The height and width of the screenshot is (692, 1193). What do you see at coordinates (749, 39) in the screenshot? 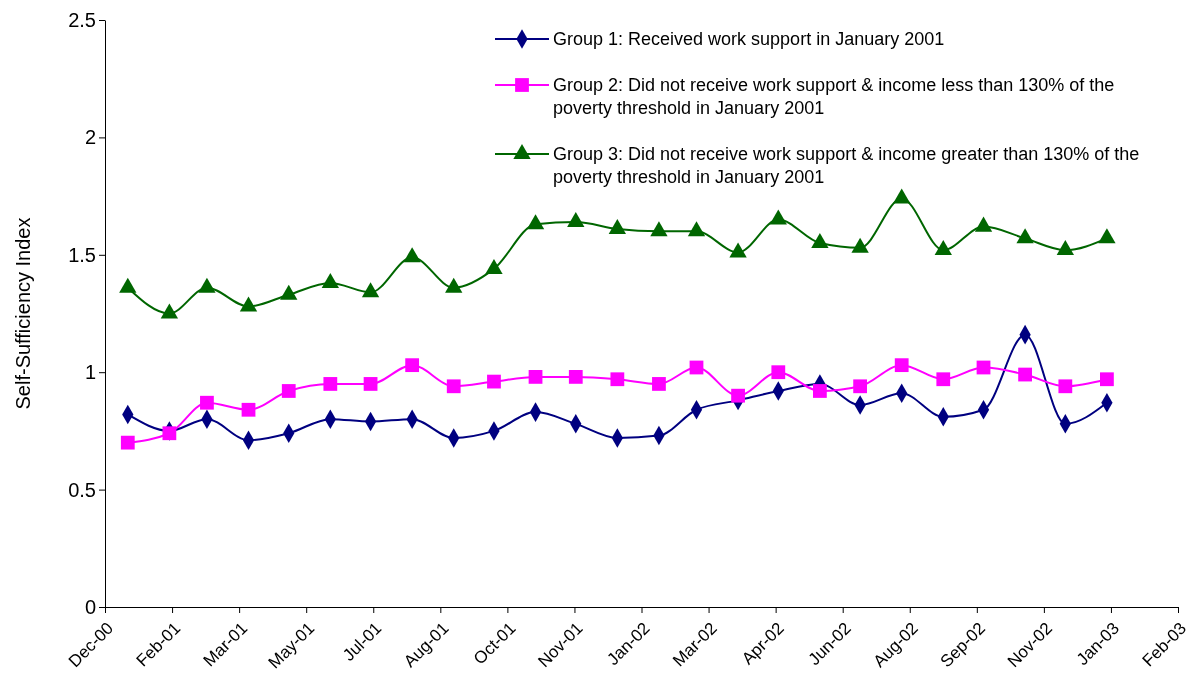
I see `legend-label: Group 1: Received work support in January 2001` at bounding box center [749, 39].